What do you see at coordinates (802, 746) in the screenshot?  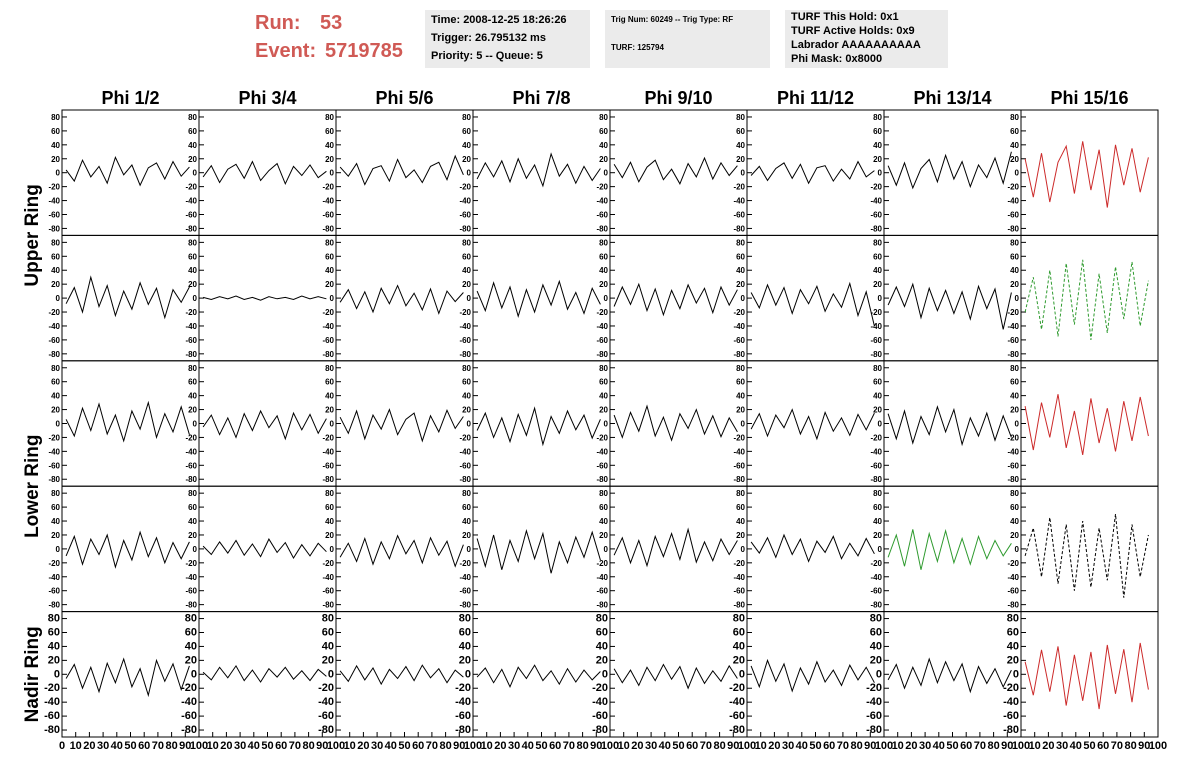 I see `x-tick-label: 40` at bounding box center [802, 746].